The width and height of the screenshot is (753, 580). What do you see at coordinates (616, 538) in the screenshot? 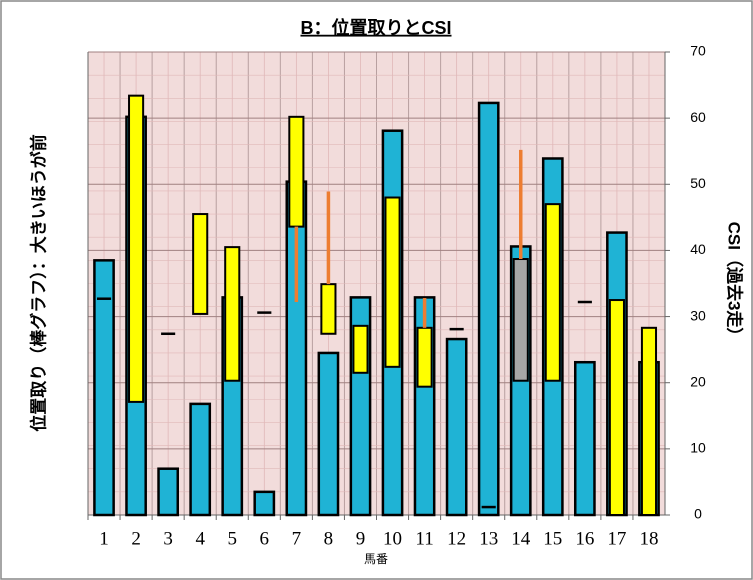
I see `x-tick-label: 17` at bounding box center [616, 538].